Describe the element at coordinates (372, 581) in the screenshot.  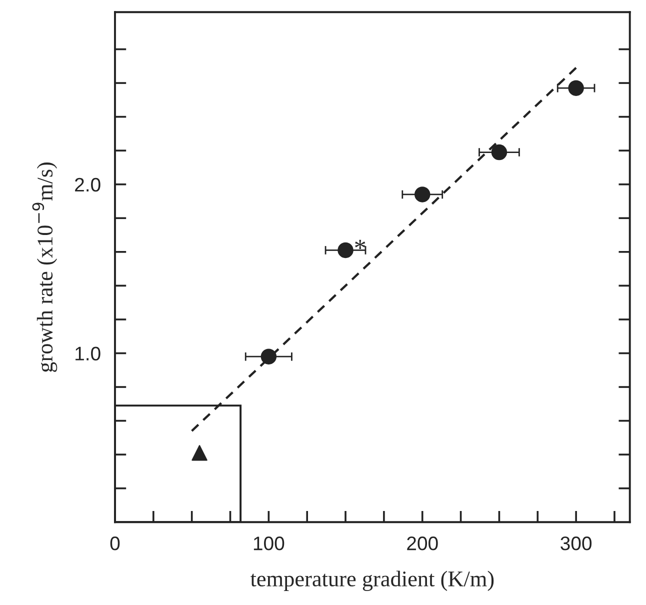
I see `x-axis-title: temperature gradient (K/m)` at that location.